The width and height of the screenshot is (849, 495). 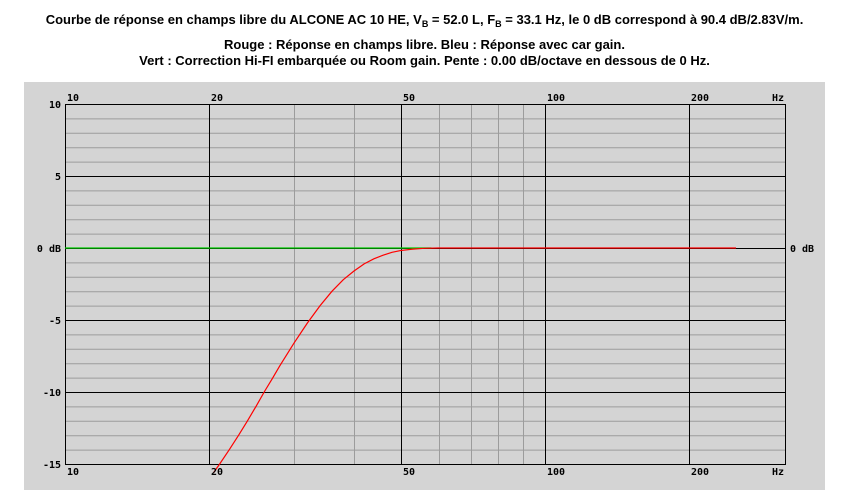 What do you see at coordinates (52, 393) in the screenshot?
I see `y-tick-label: -10` at bounding box center [52, 393].